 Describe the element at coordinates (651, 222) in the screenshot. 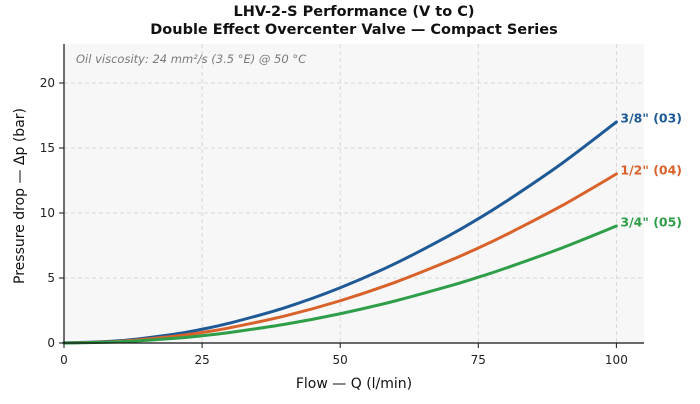

I see `series-label: 3/4" (05)` at that location.